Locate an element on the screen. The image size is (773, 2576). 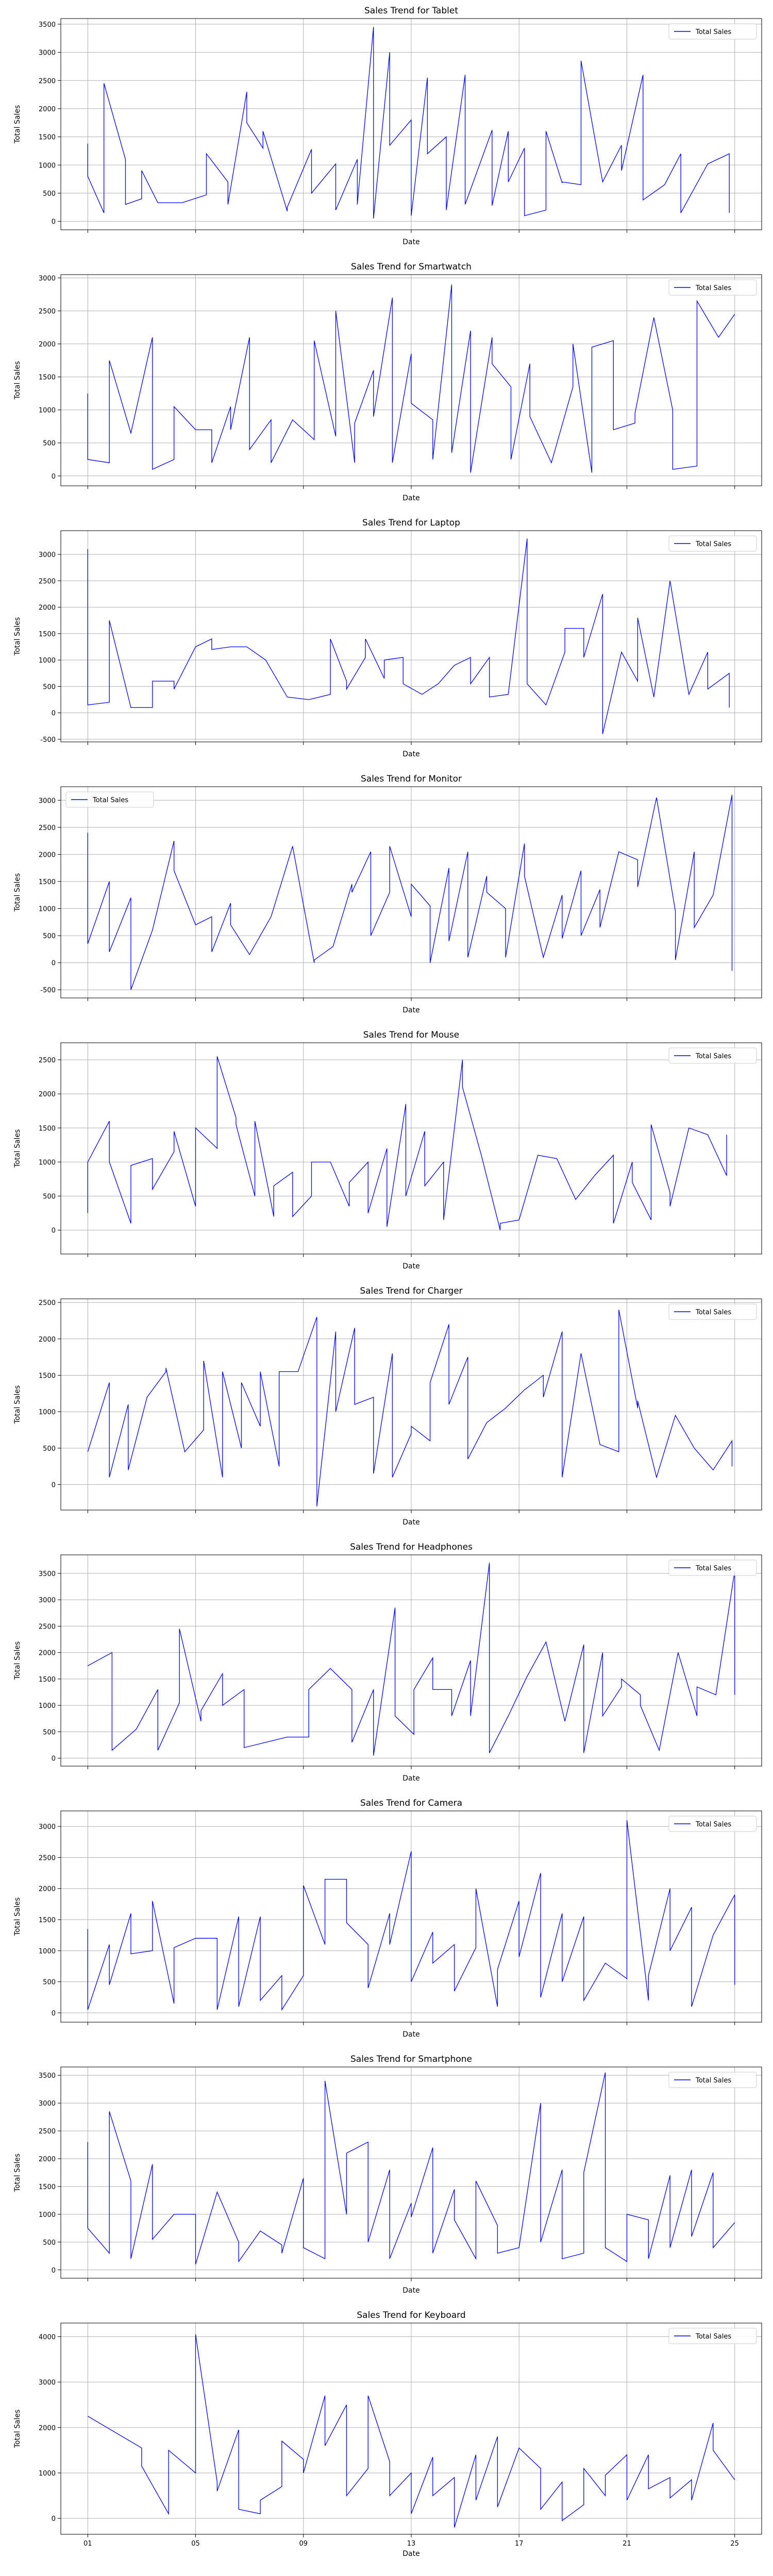
x-tick-label: 17 is located at coordinates (519, 2544).